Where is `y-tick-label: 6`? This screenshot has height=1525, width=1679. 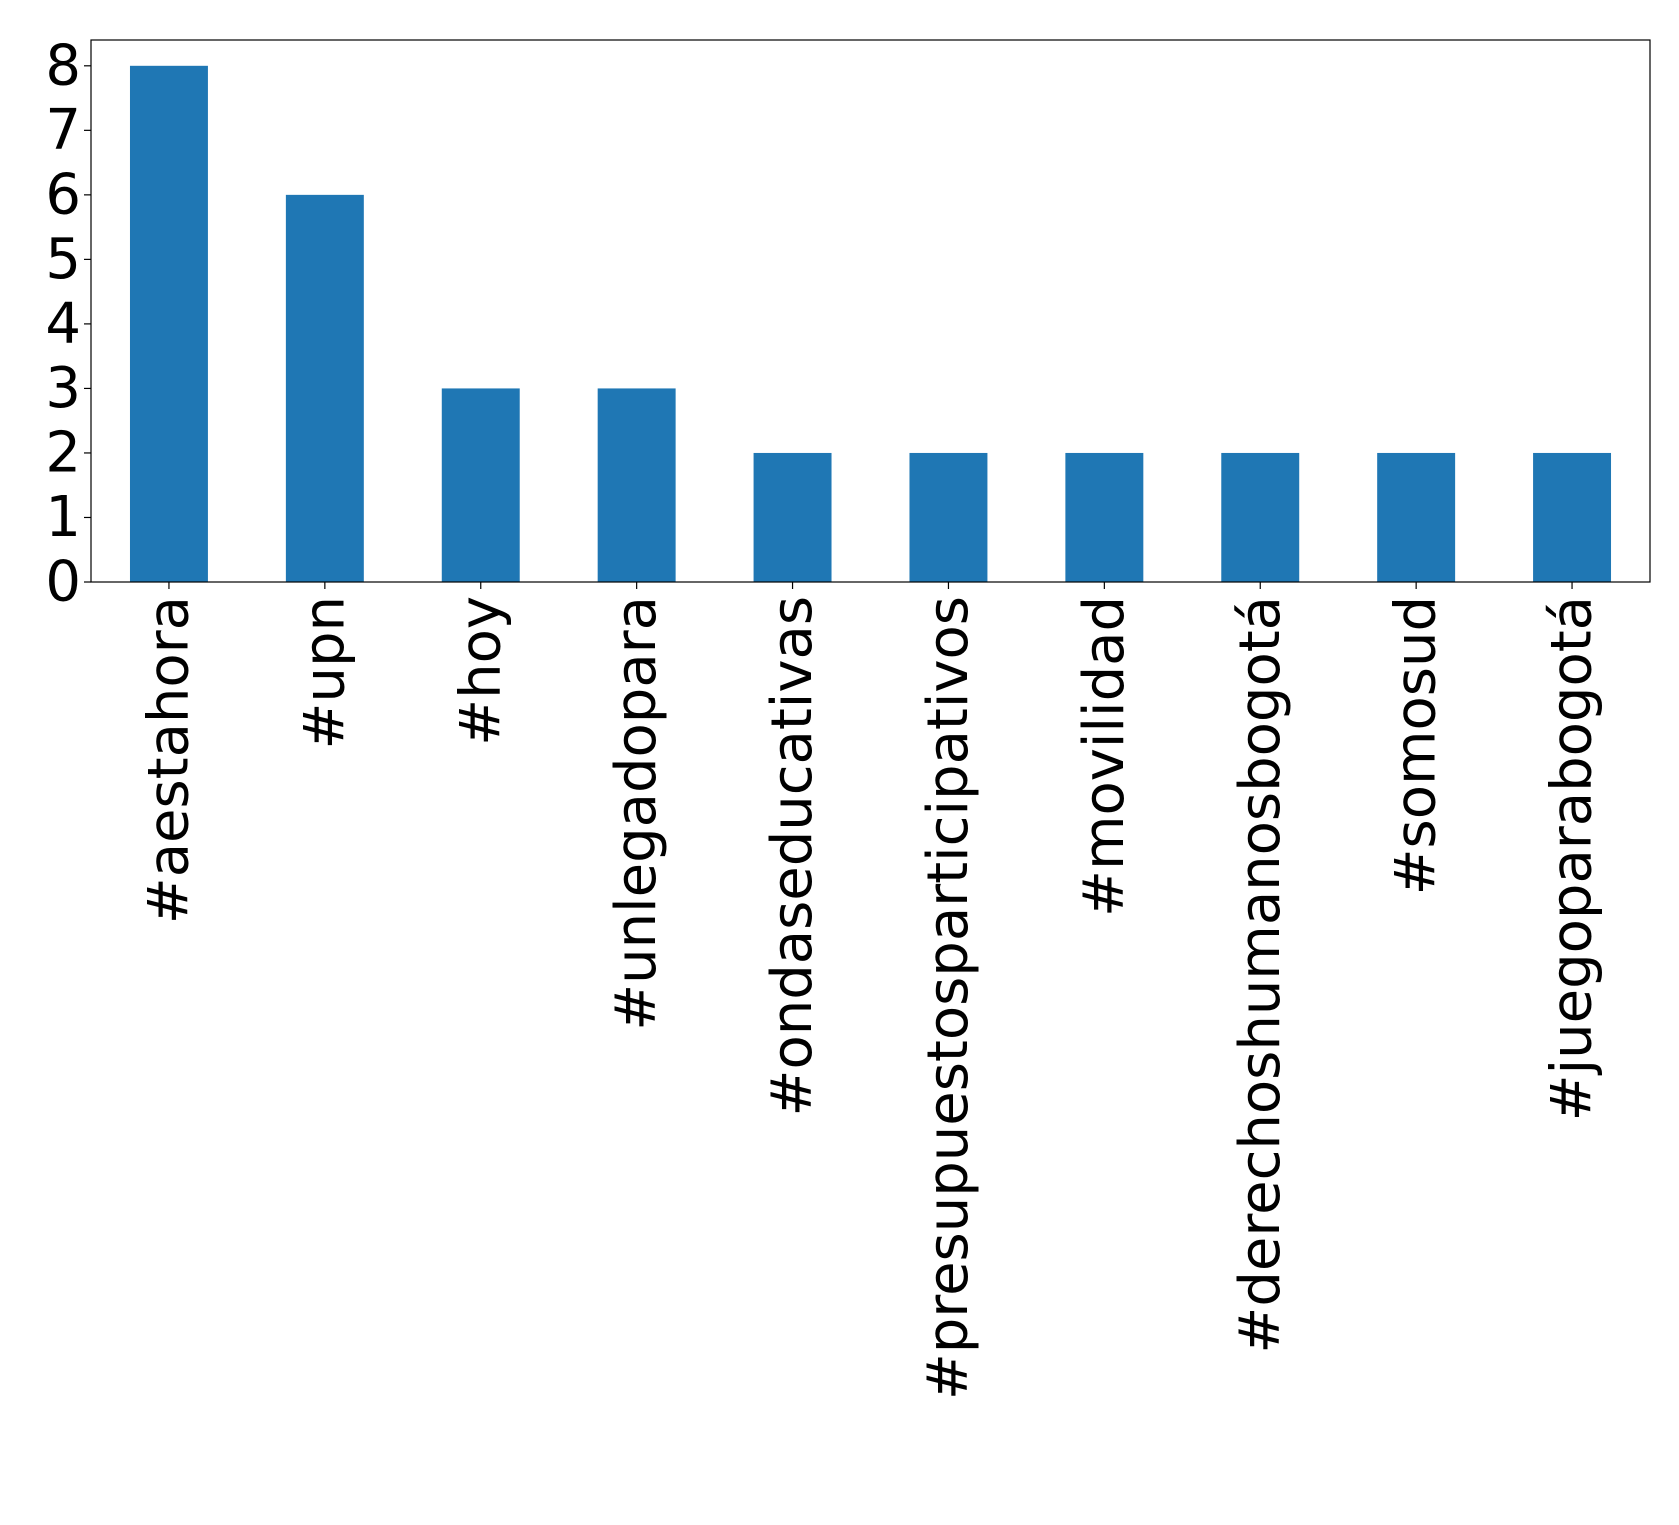
y-tick-label: 6 is located at coordinates (63, 194).